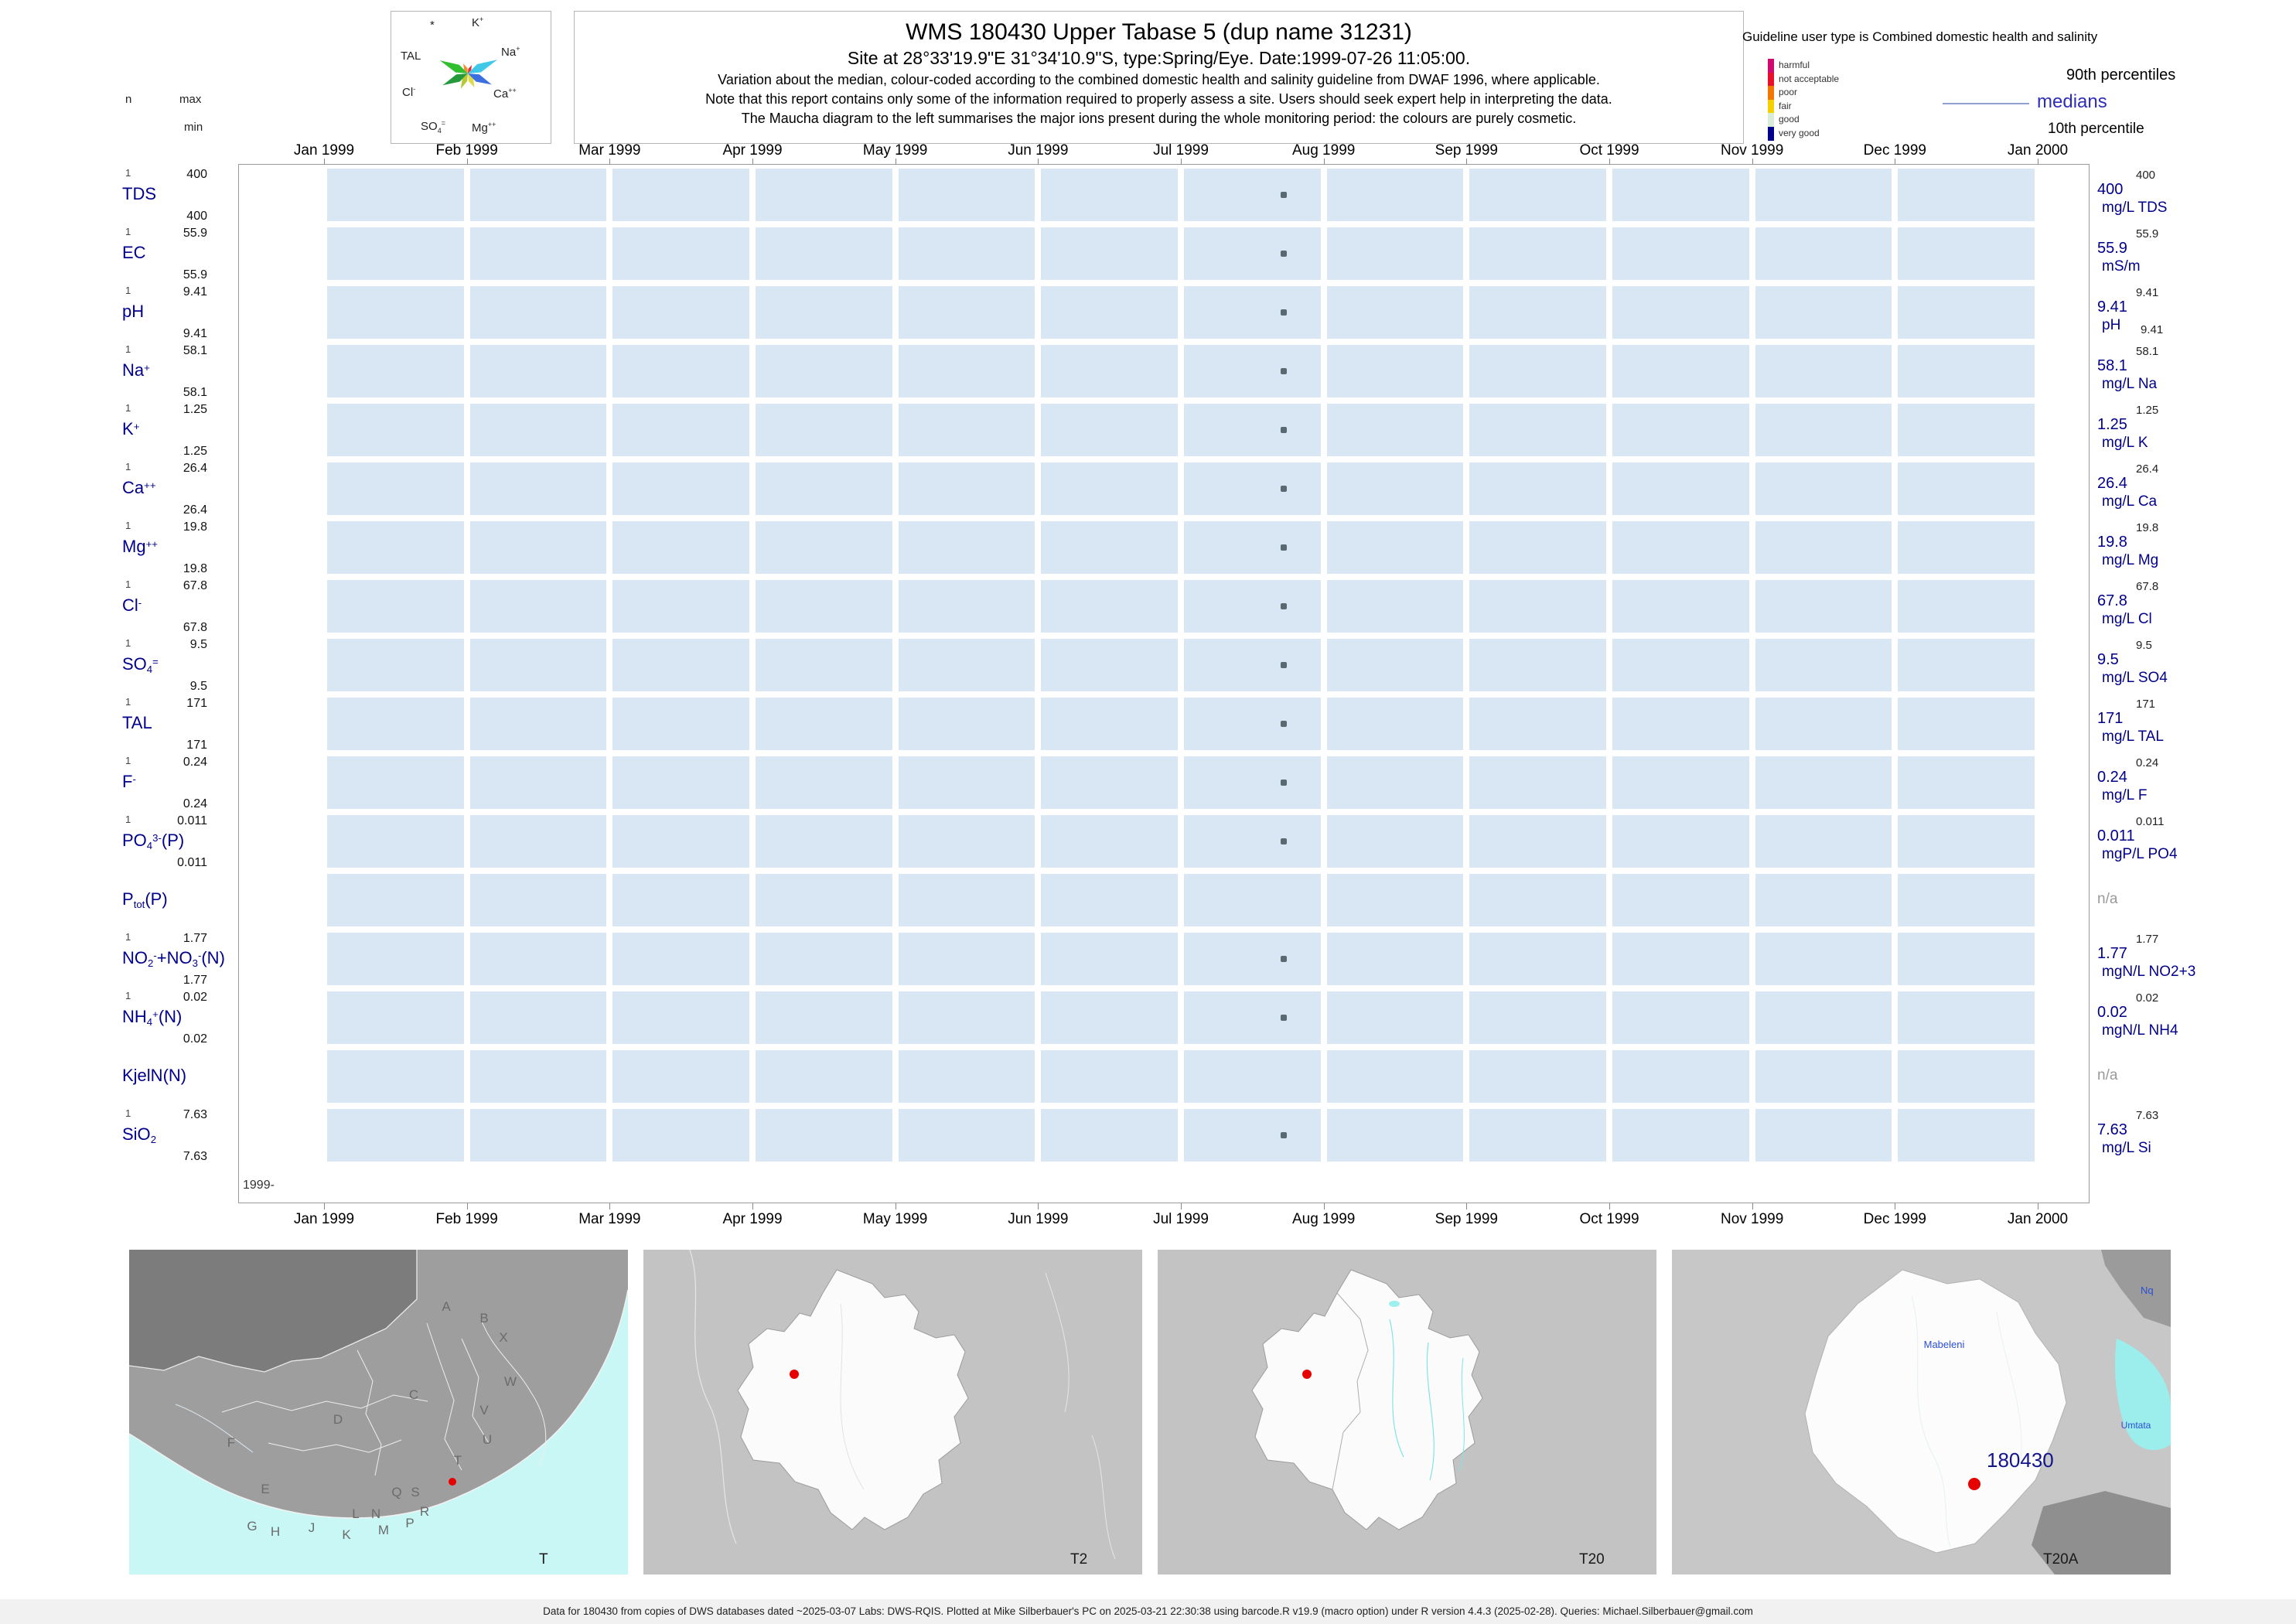 The height and width of the screenshot is (1624, 2296). Describe the element at coordinates (2020, 1460) in the screenshot. I see `station-id-label: 180430` at that location.